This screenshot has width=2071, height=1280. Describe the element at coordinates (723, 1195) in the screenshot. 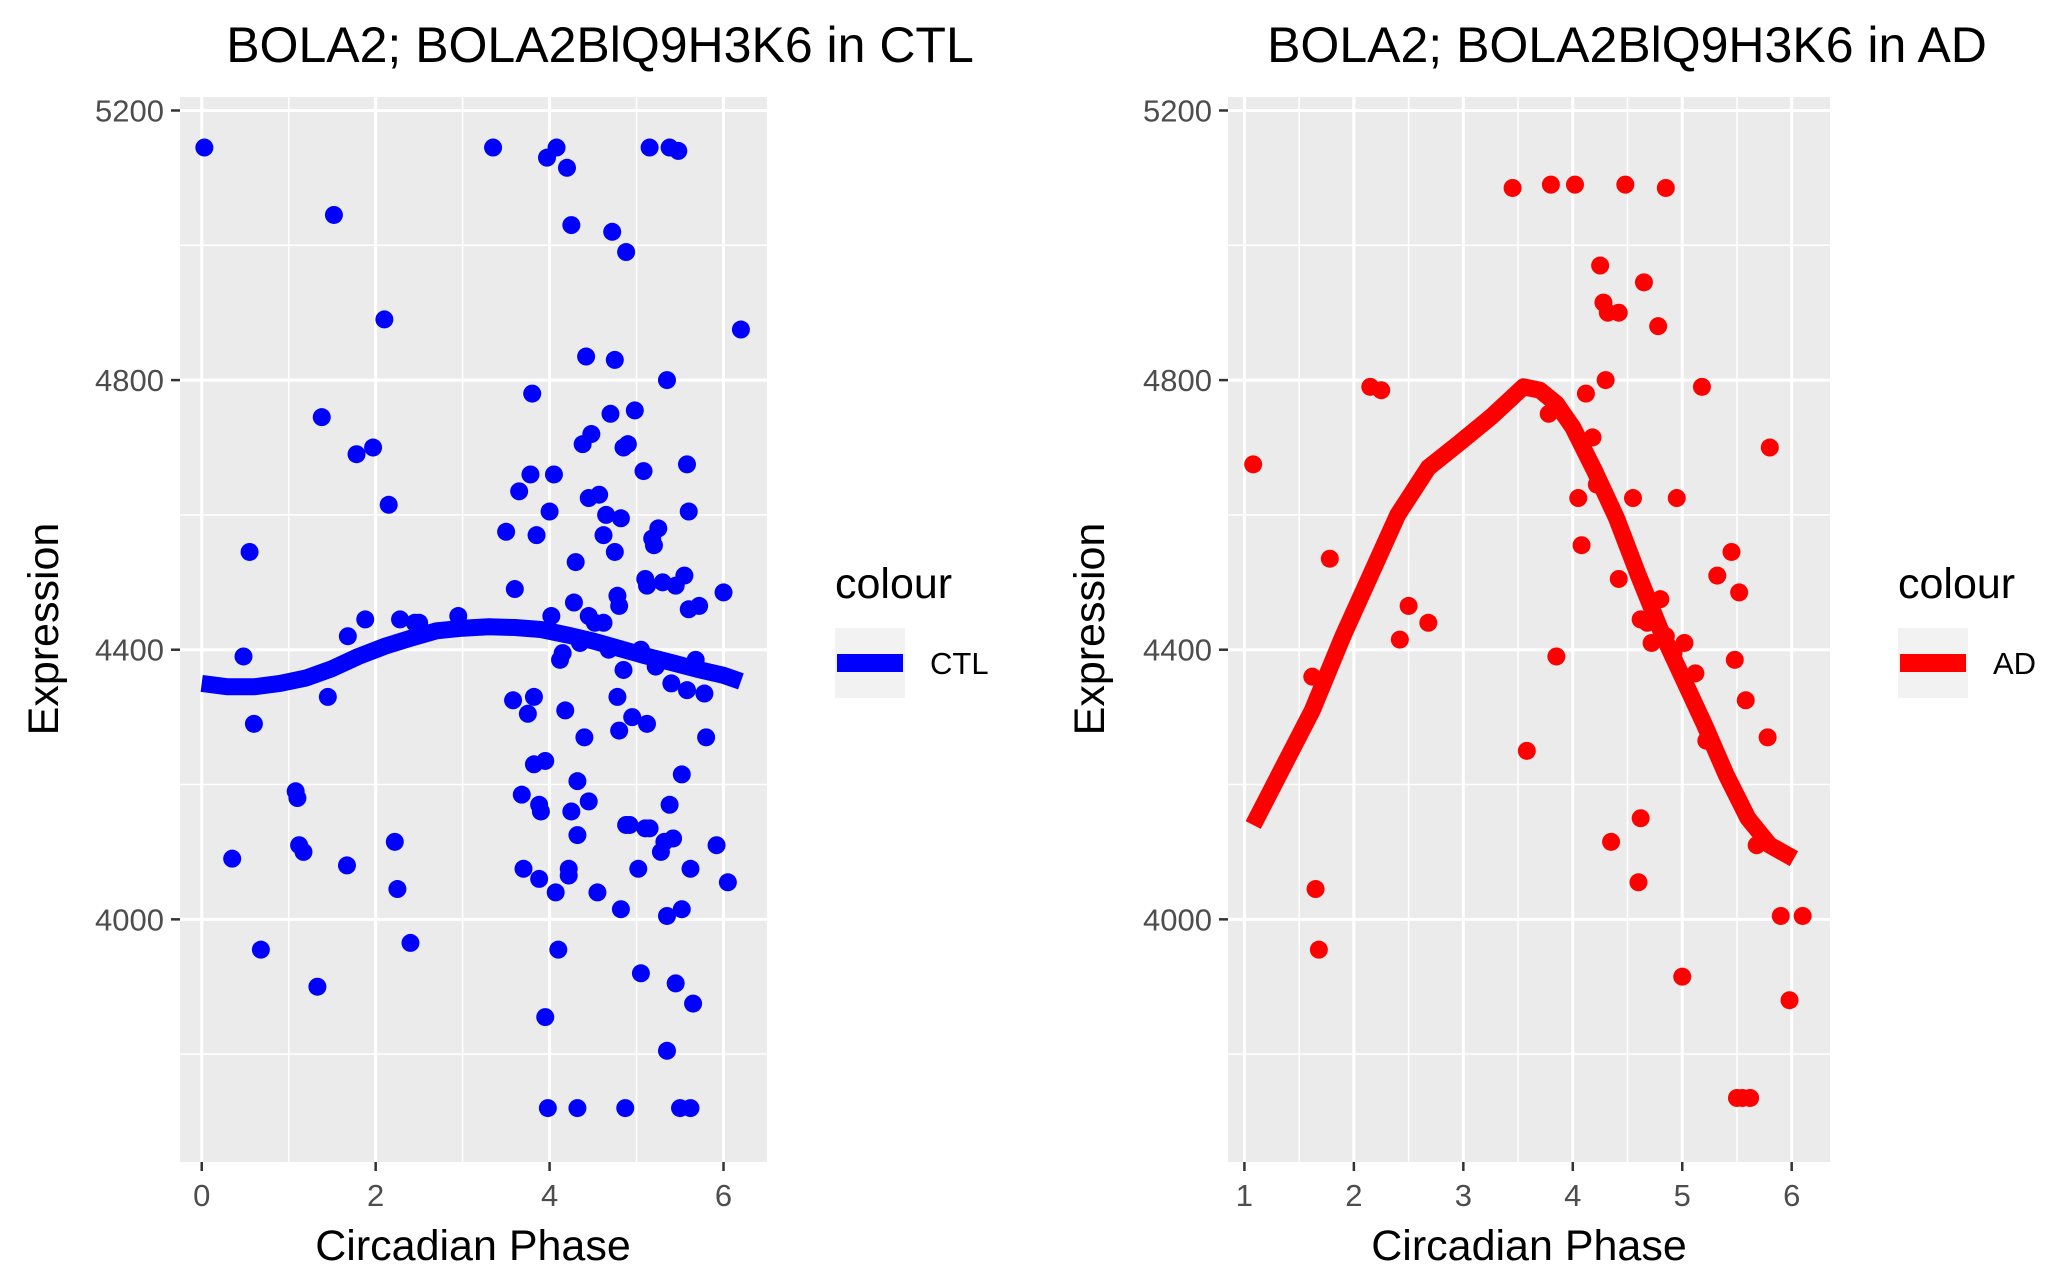

I see `ctl-x-tick-label: 6` at that location.